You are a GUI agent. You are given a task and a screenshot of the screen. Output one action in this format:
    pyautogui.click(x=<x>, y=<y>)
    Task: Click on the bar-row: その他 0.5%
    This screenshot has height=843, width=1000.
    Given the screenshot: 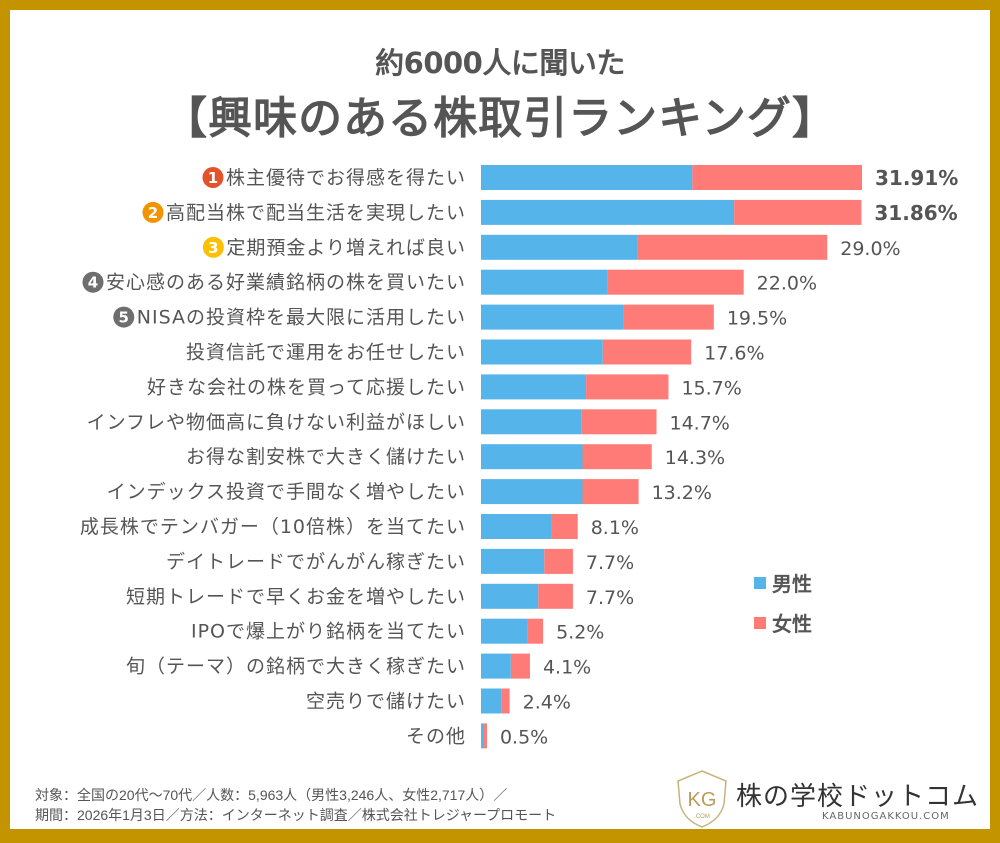 What is the action you would take?
    pyautogui.click(x=477, y=736)
    